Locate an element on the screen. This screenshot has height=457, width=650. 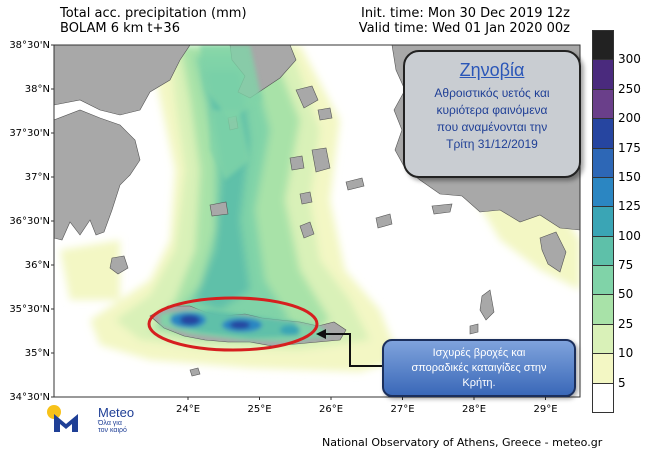
colorbar-level-label: 175 is located at coordinates (629, 147).